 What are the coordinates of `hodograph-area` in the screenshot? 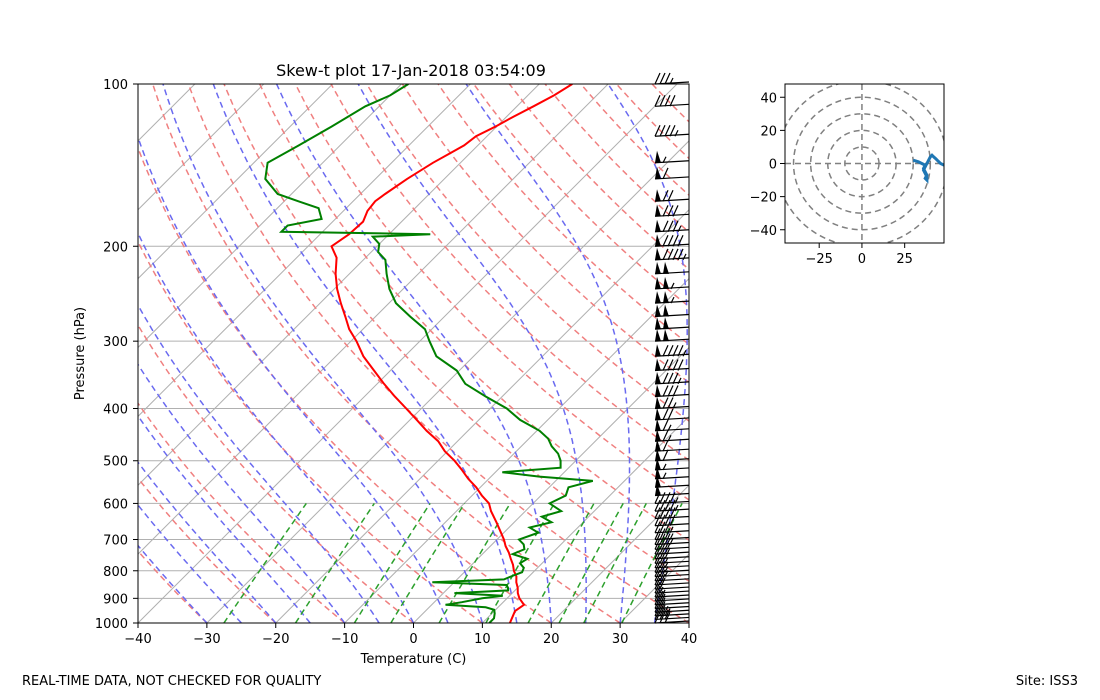 It's located at (864, 163).